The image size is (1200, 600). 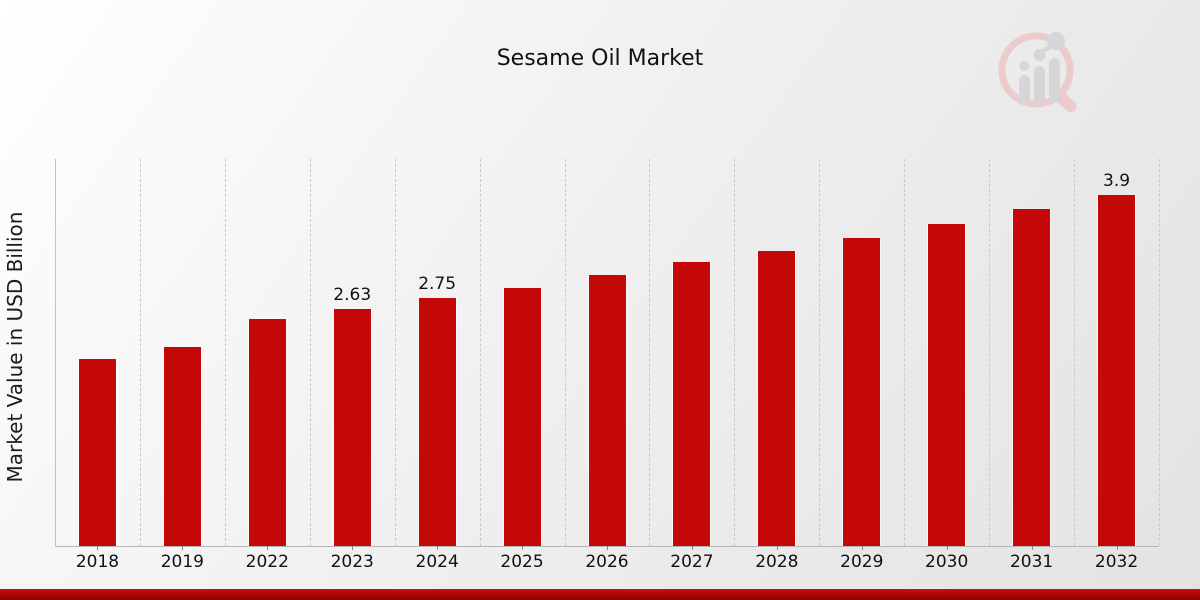 What do you see at coordinates (267, 432) in the screenshot?
I see `bar-2022` at bounding box center [267, 432].